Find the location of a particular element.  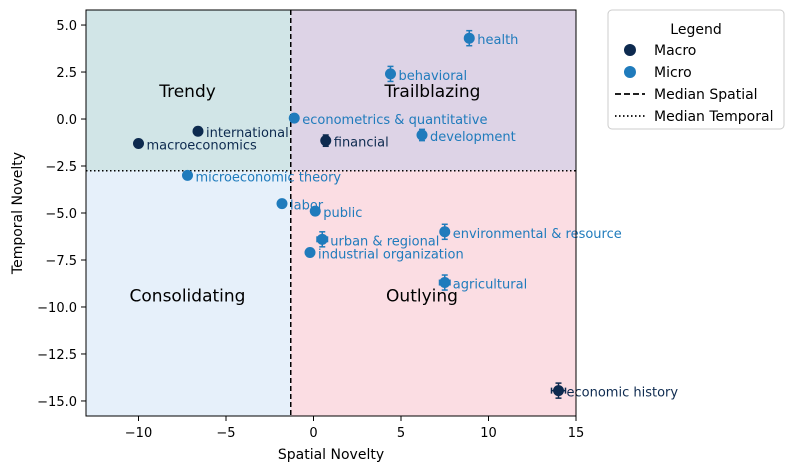

data-point-behavioral: behavioral is located at coordinates (426, 74).